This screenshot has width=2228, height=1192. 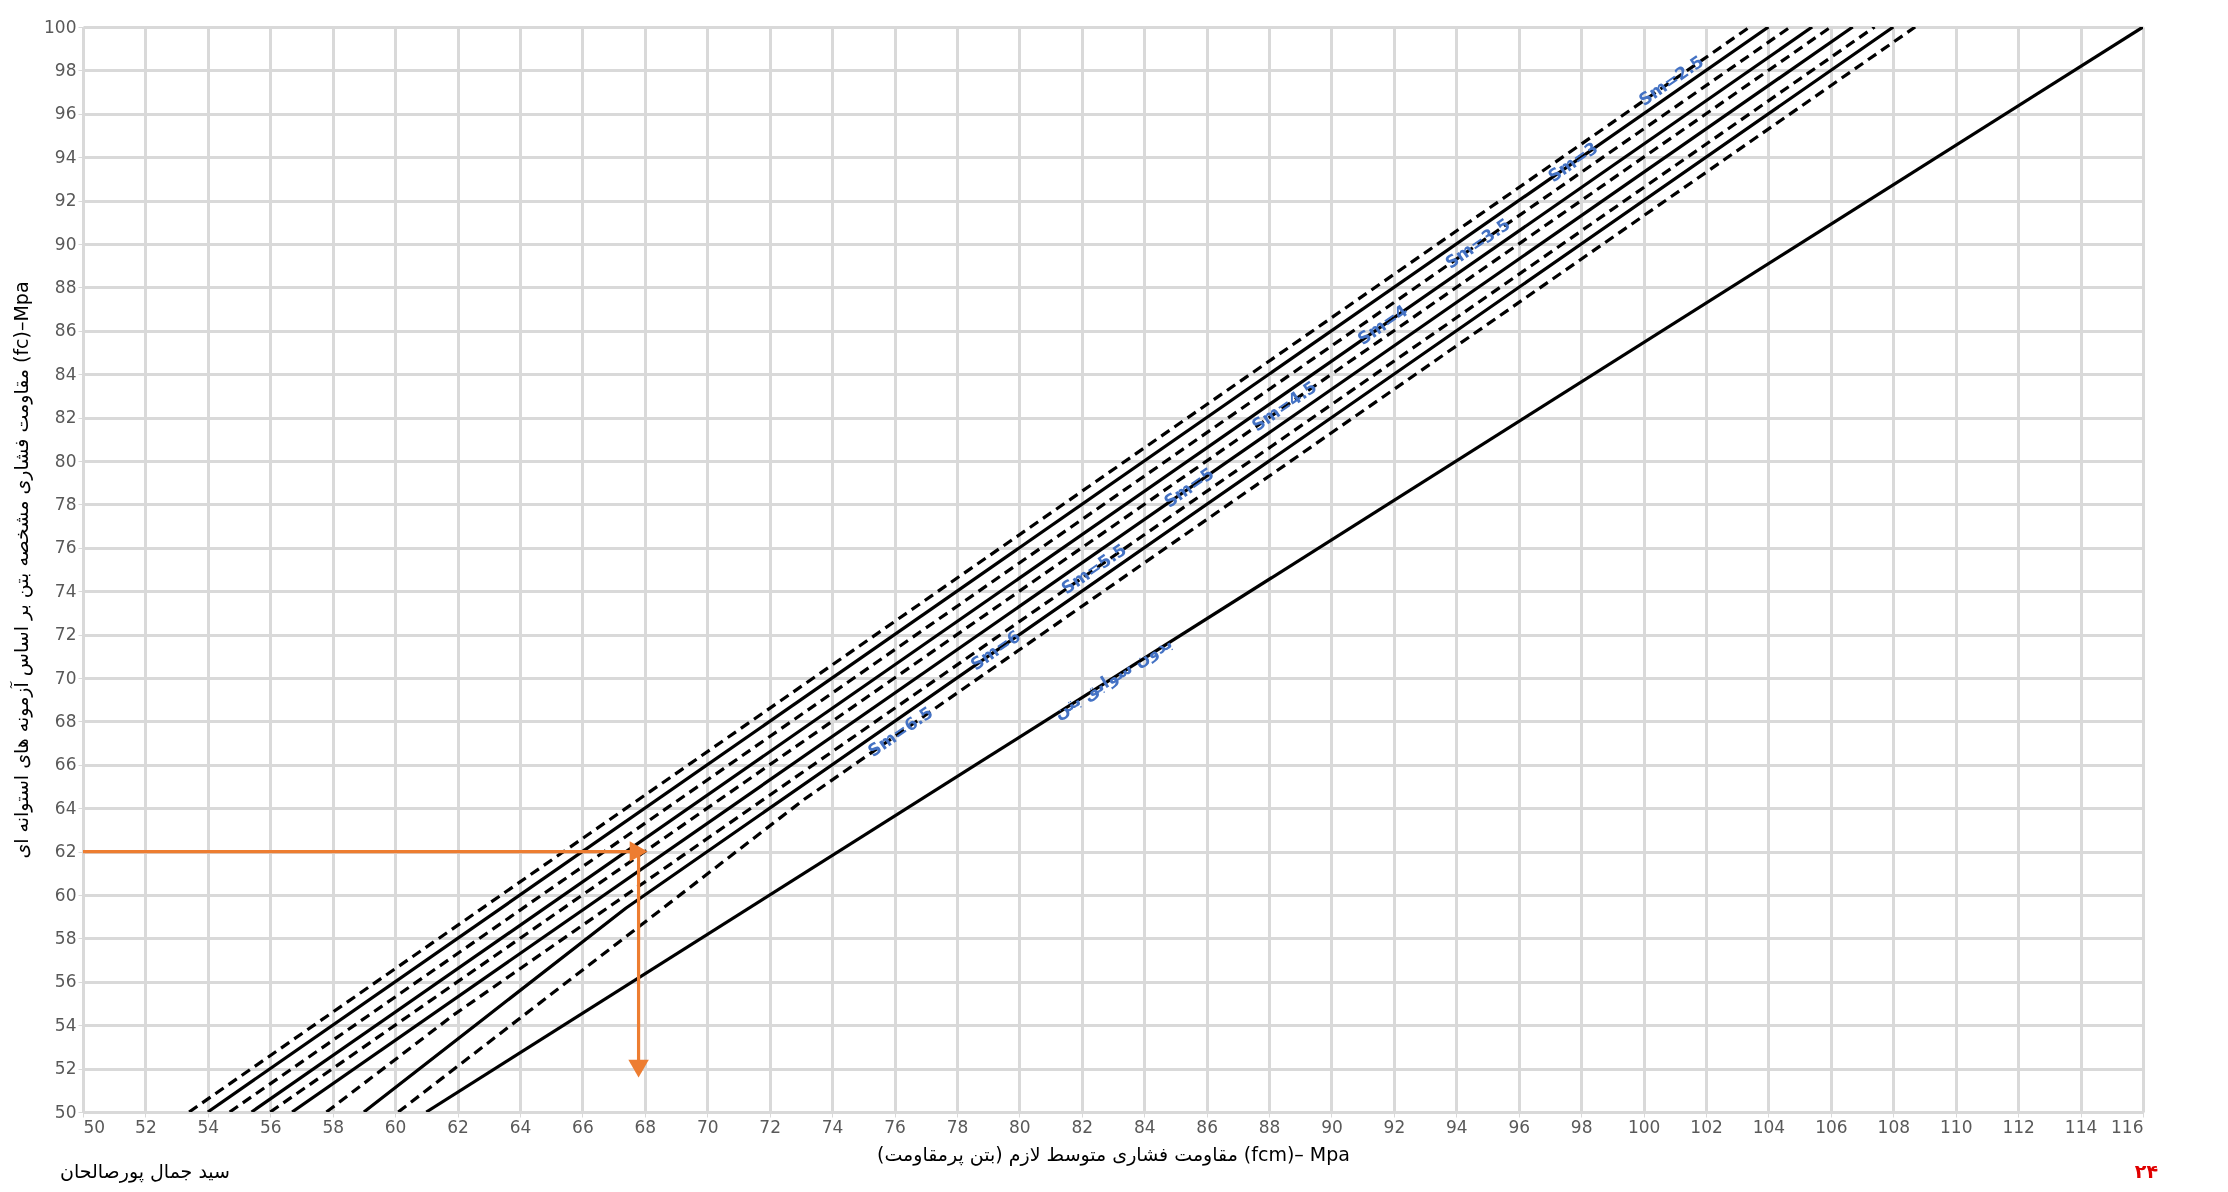 I want to click on y-tick-label: 86, so click(x=65, y=330).